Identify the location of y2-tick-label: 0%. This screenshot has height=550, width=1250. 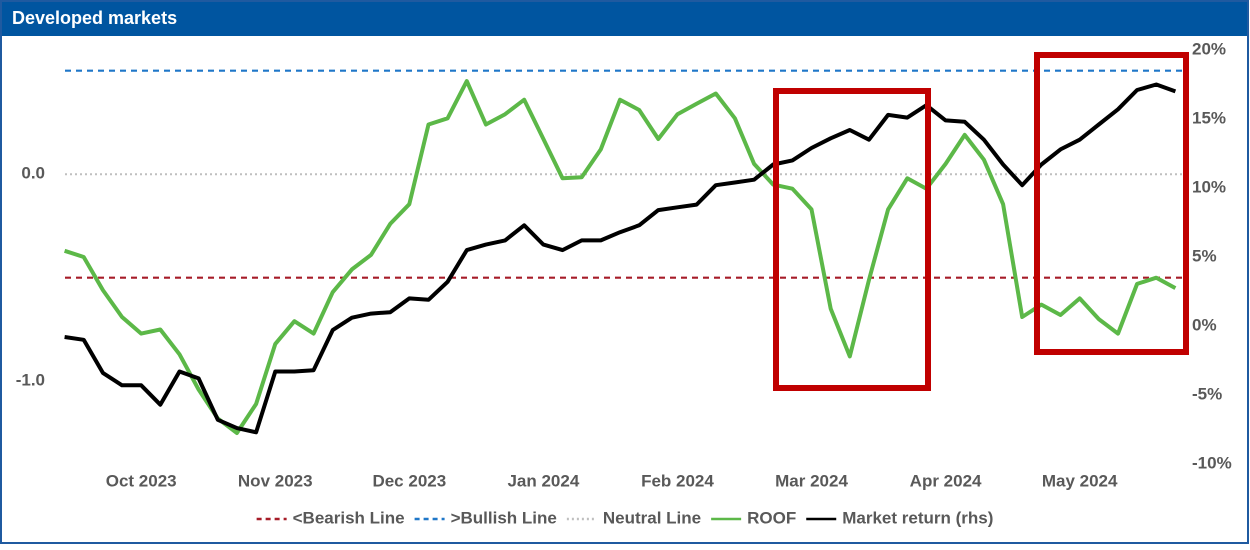
(1204, 324).